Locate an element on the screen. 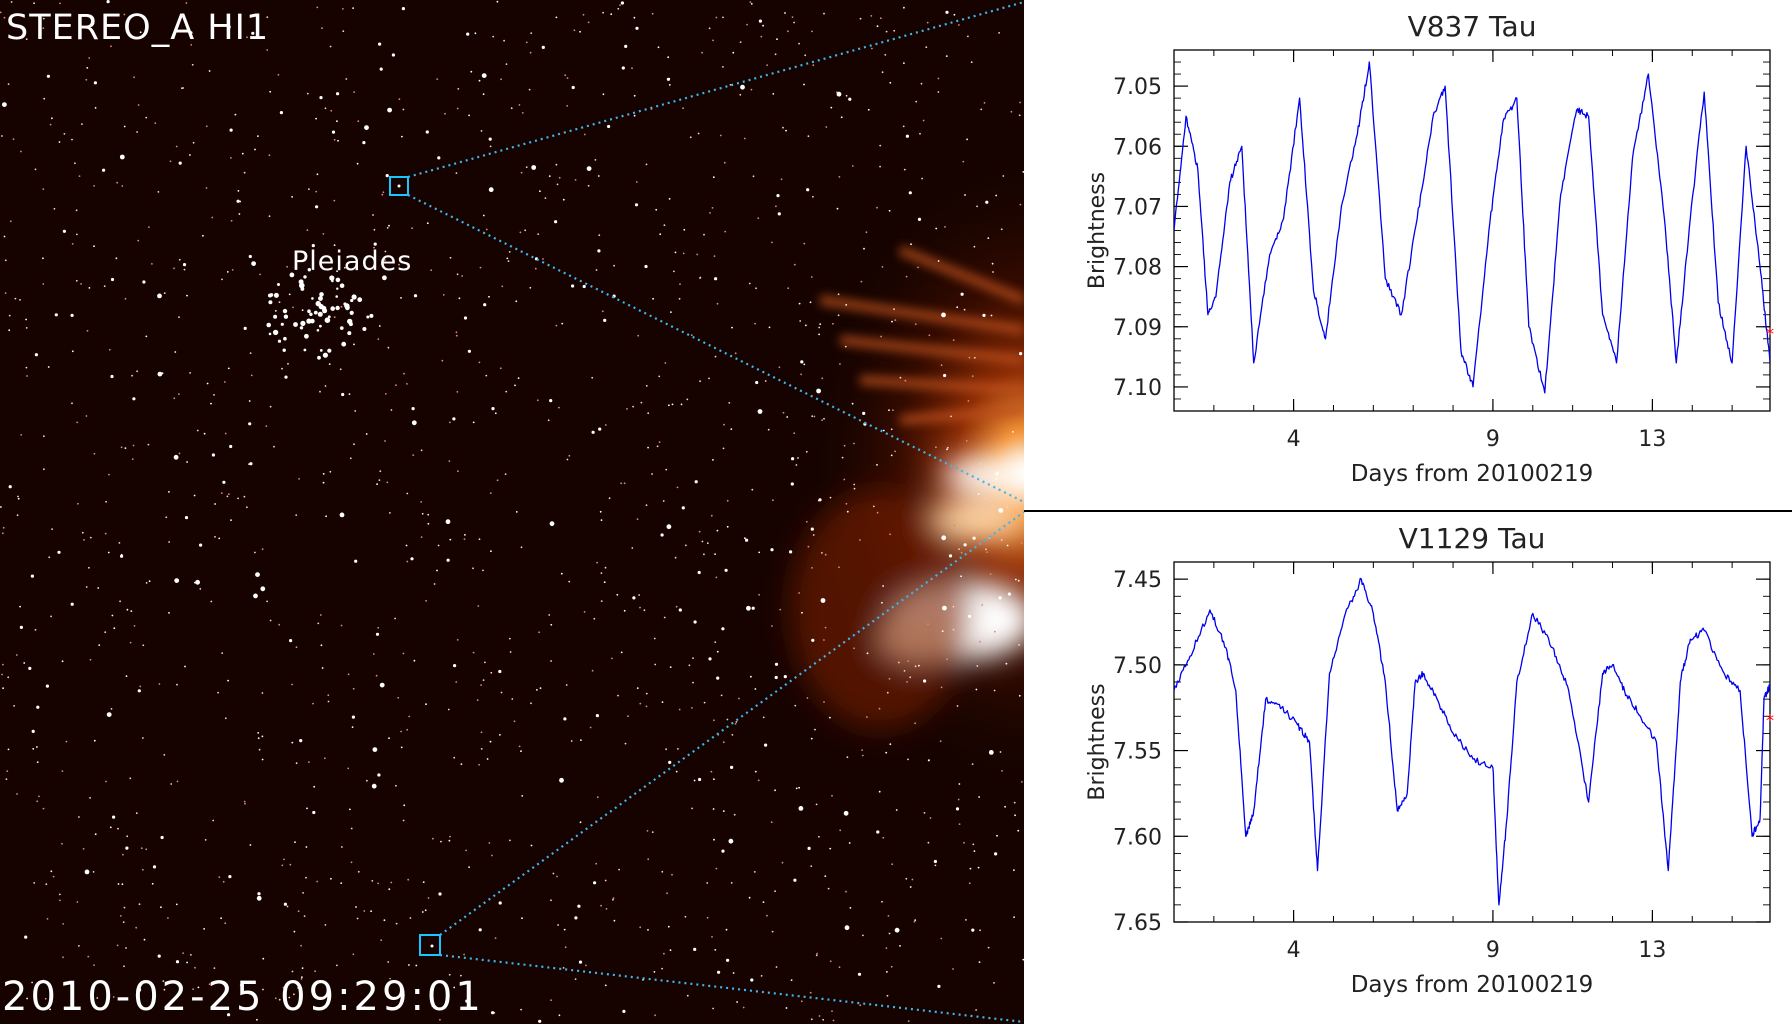 The width and height of the screenshot is (1792, 1028). y-tick-label: 7.05 is located at coordinates (1137, 87).